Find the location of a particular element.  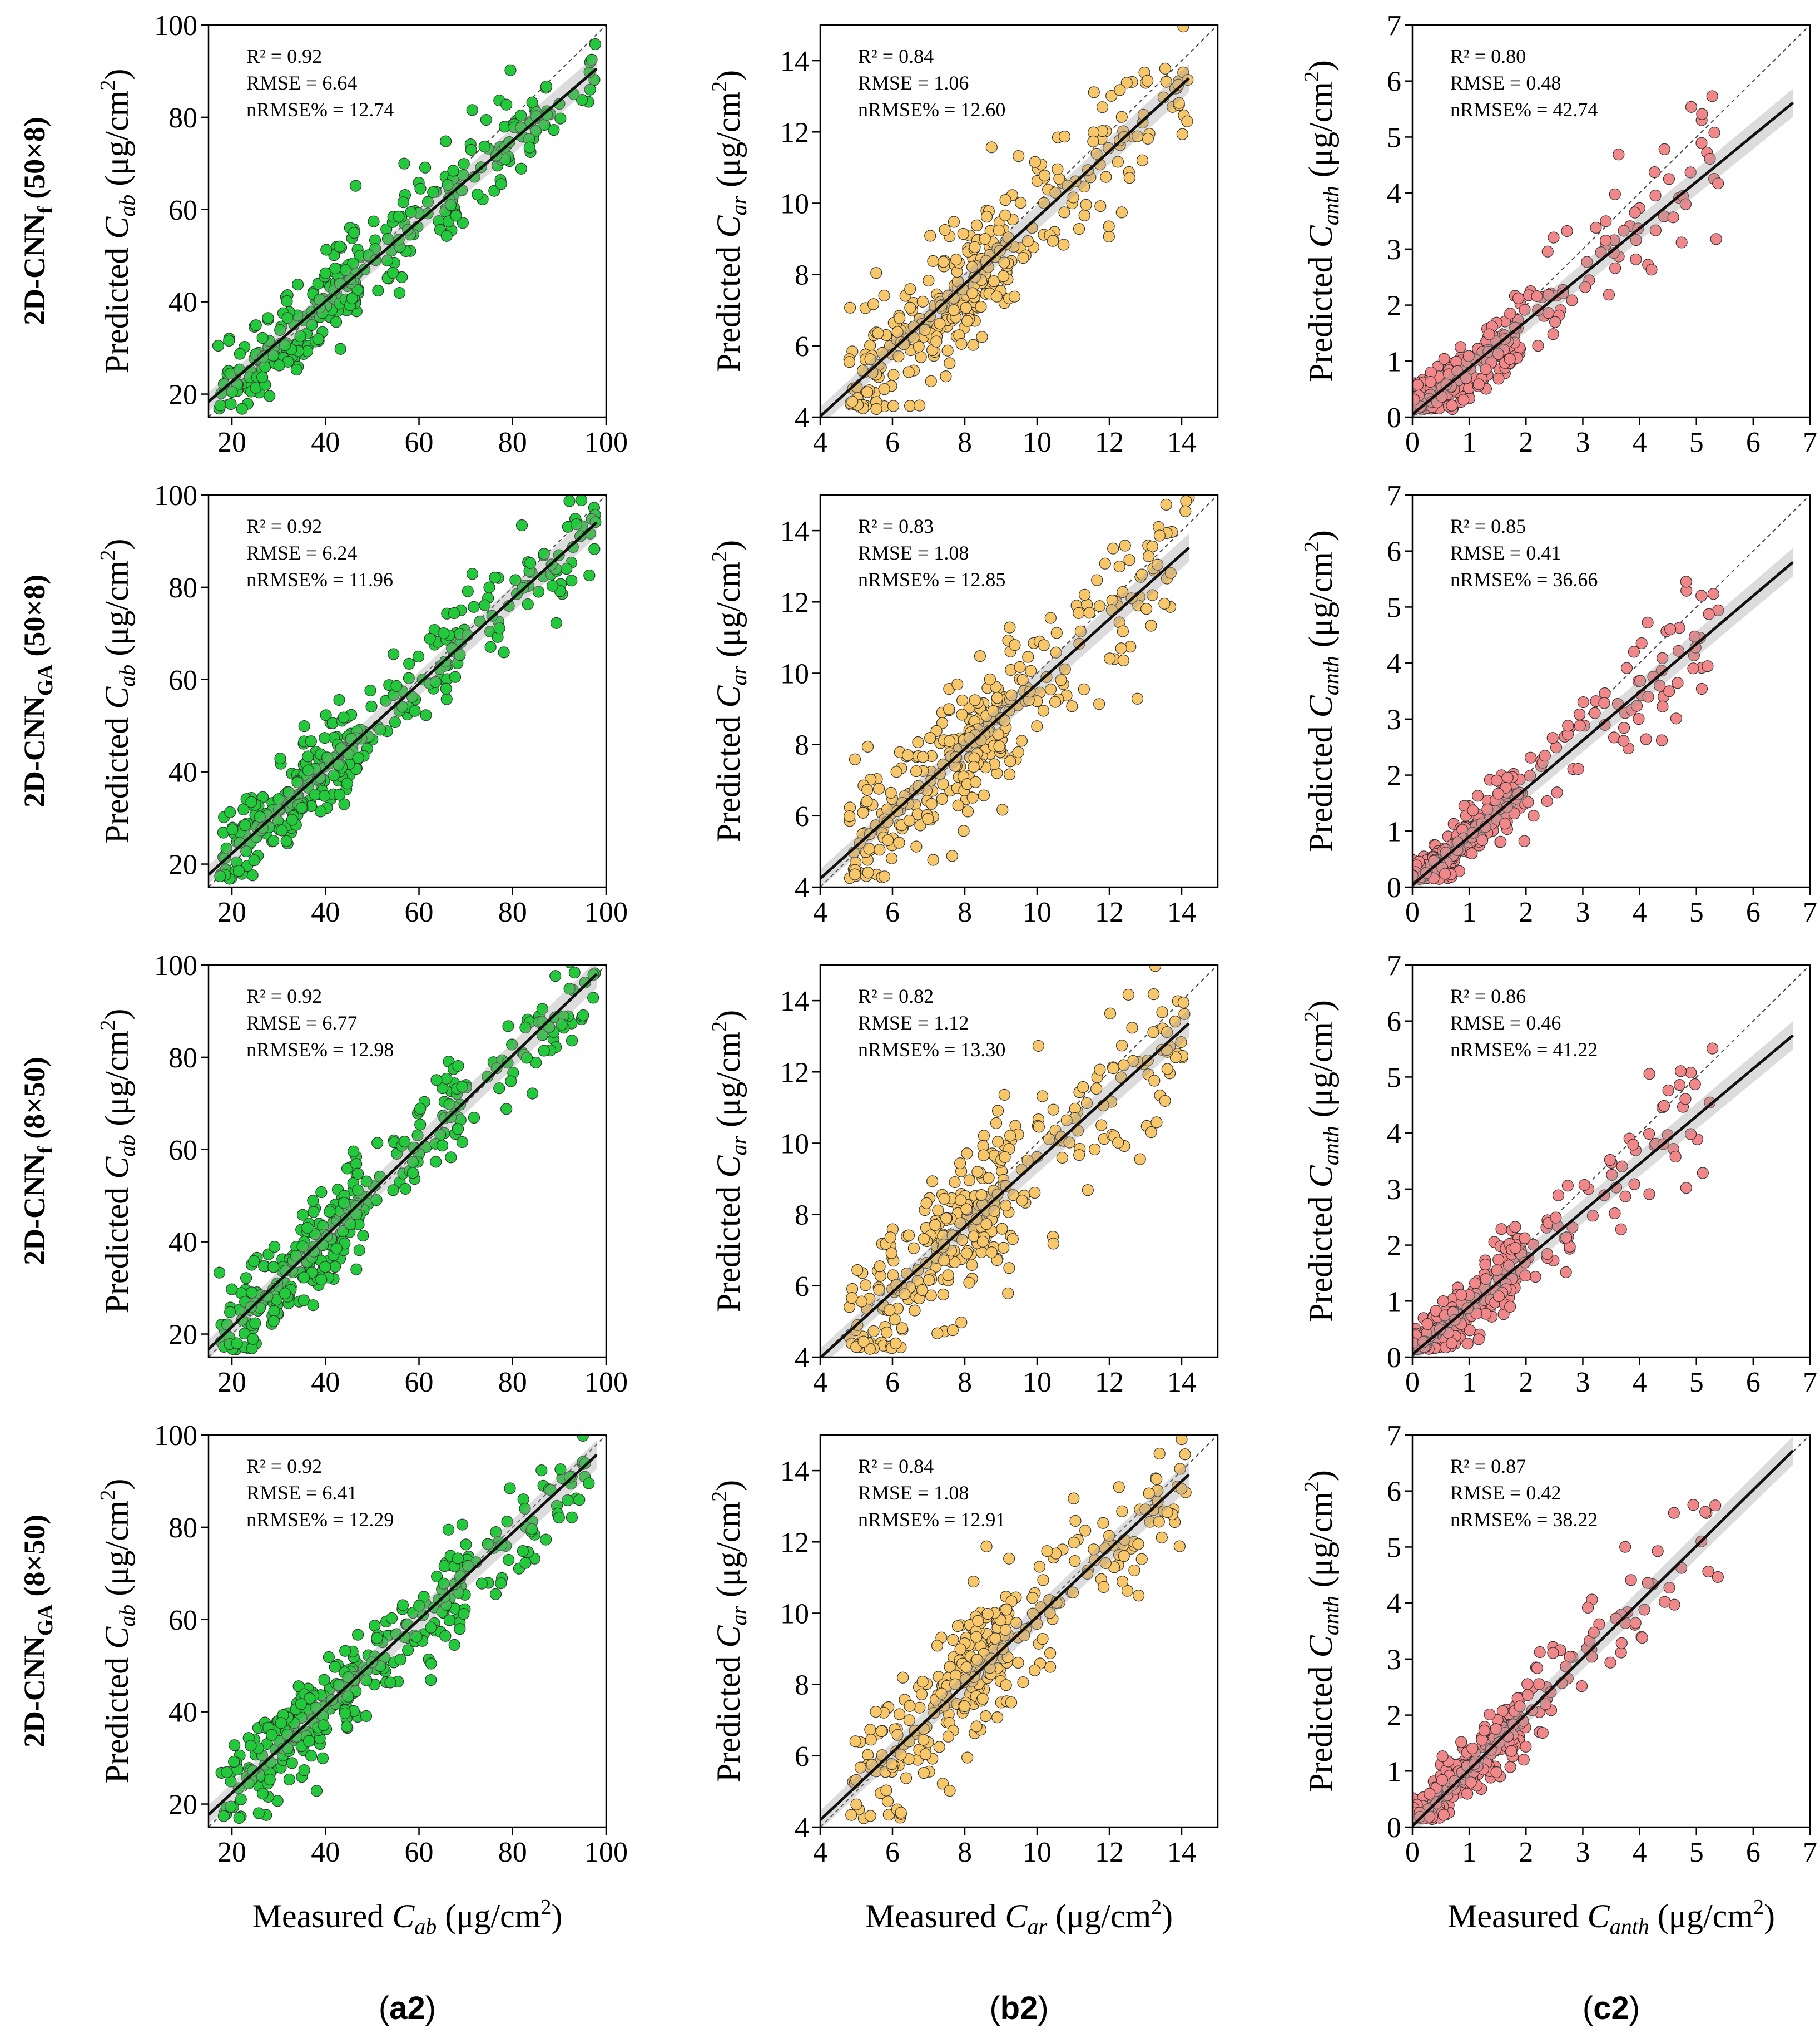

points is located at coordinates (1568, 253).